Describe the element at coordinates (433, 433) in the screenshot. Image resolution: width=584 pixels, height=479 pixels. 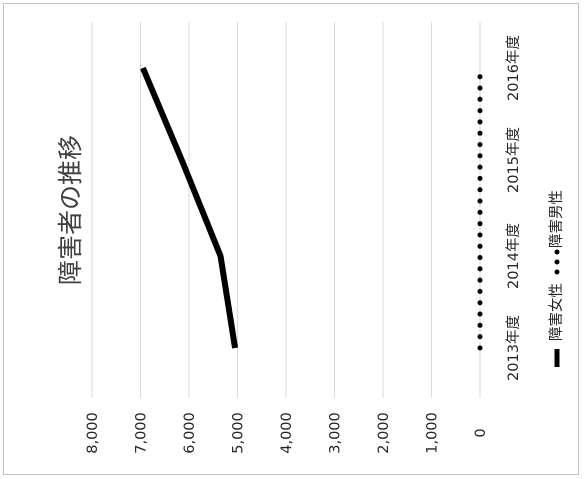
I see `y-tick-label: 1,000` at that location.